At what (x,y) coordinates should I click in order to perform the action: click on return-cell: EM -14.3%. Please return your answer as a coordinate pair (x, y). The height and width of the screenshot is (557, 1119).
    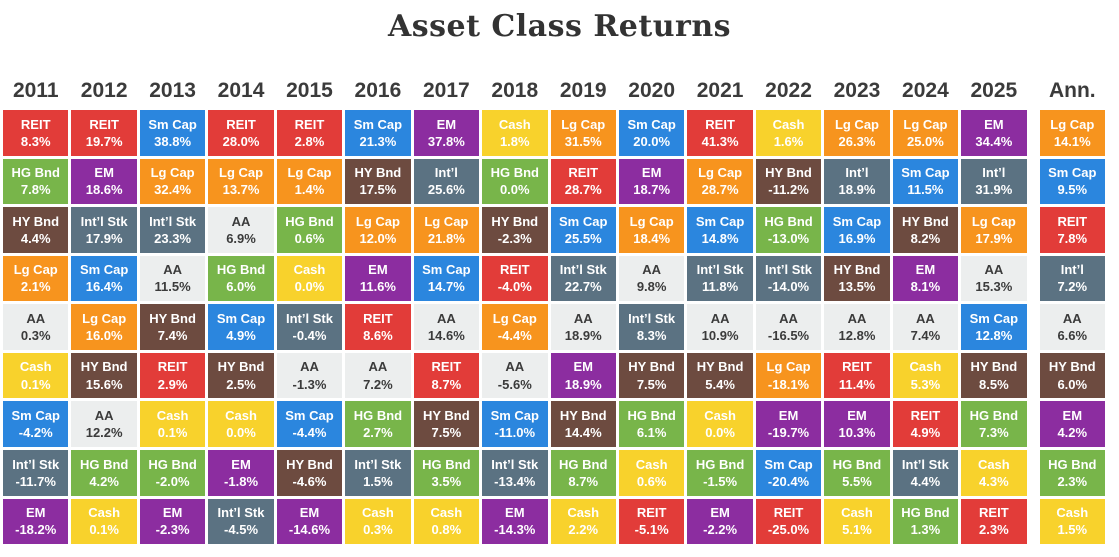
    Looking at the image, I should click on (515, 521).